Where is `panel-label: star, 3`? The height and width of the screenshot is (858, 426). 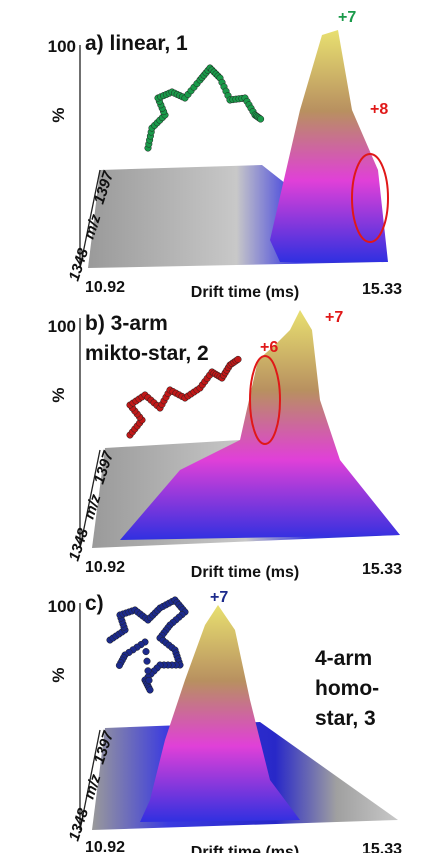 panel-label: star, 3 is located at coordinates (345, 718).